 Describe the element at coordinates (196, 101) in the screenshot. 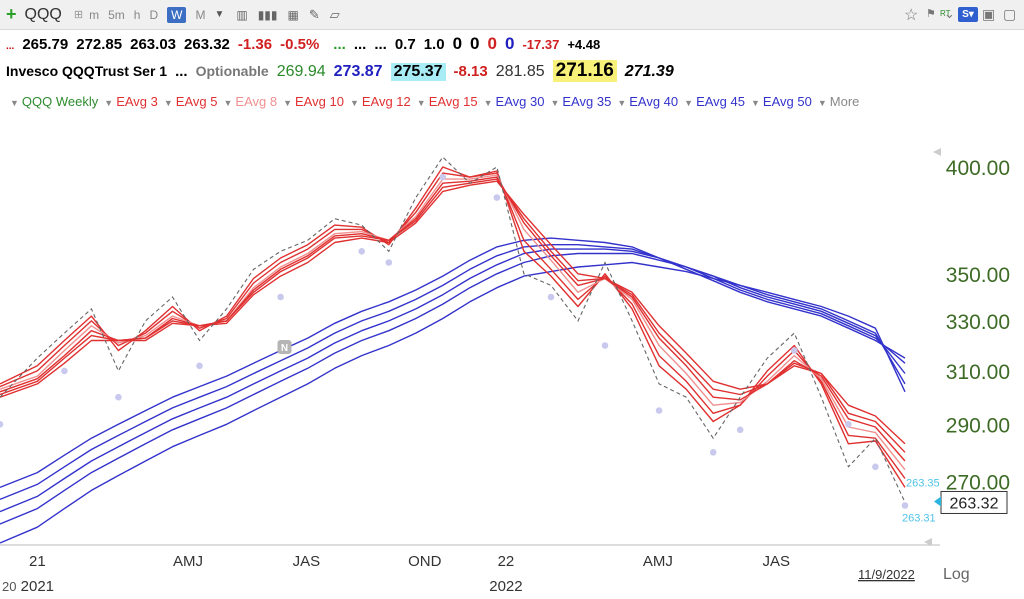

I see `legend-label: EAvg 5` at that location.